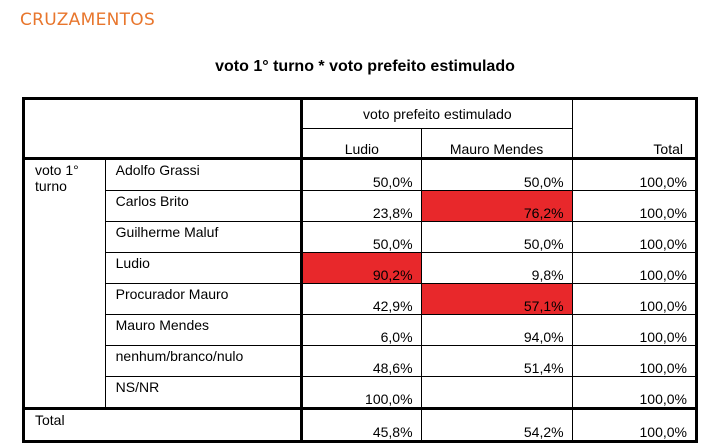  What do you see at coordinates (496, 425) in the screenshot?
I see `total-mauro-mendes: 54,2%` at bounding box center [496, 425].